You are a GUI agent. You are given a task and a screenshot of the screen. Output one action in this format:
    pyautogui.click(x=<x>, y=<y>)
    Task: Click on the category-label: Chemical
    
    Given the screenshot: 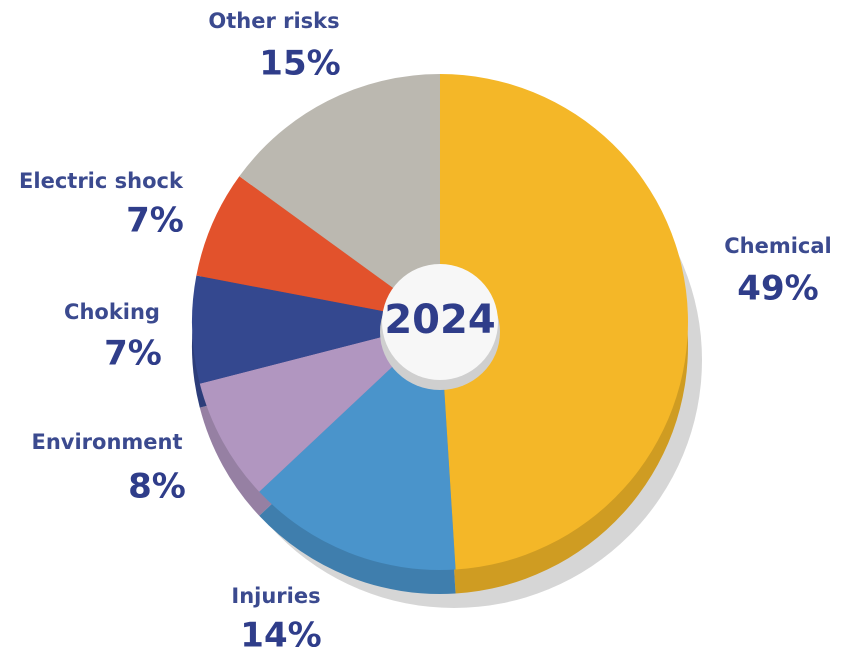 What is the action you would take?
    pyautogui.click(x=778, y=246)
    